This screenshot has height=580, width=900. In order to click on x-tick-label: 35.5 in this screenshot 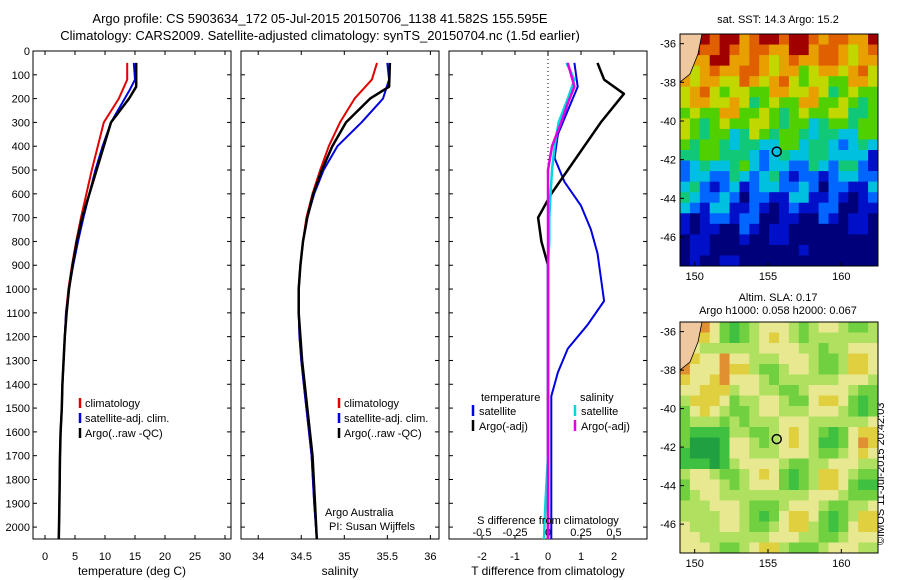, I will do `click(387, 557)`.